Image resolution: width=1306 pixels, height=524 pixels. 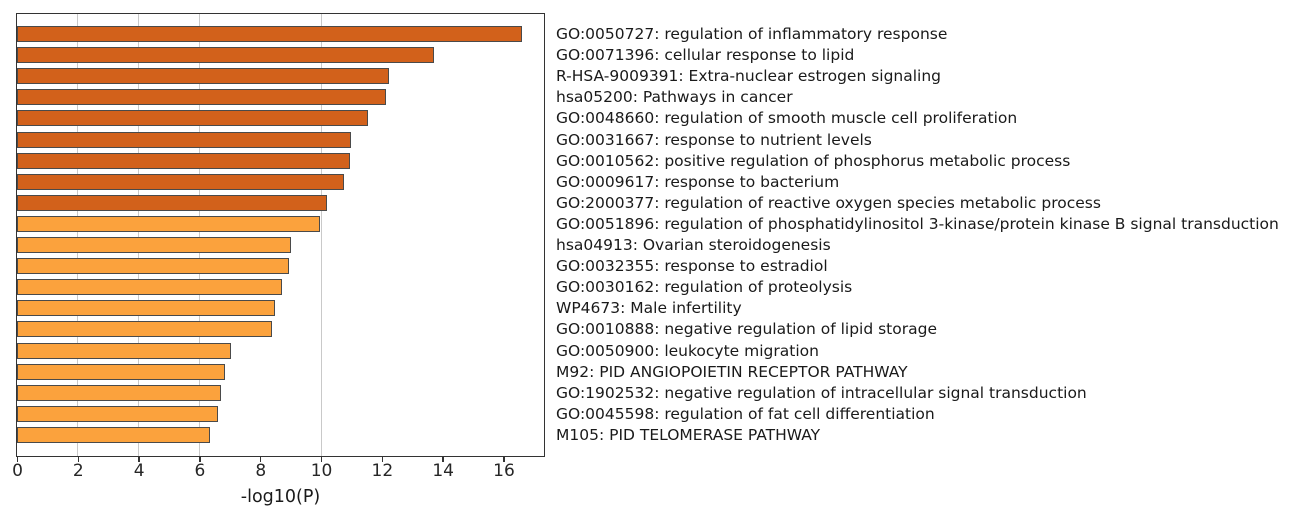 What do you see at coordinates (704, 287) in the screenshot?
I see `term-label-13: GO:0030162: regulation of proteolysis` at bounding box center [704, 287].